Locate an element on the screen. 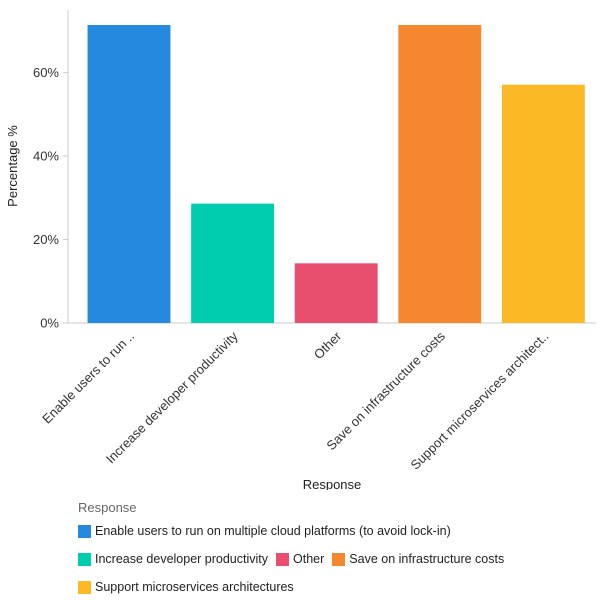 The width and height of the screenshot is (600, 600). y-tick-label: 60% is located at coordinates (46, 72).